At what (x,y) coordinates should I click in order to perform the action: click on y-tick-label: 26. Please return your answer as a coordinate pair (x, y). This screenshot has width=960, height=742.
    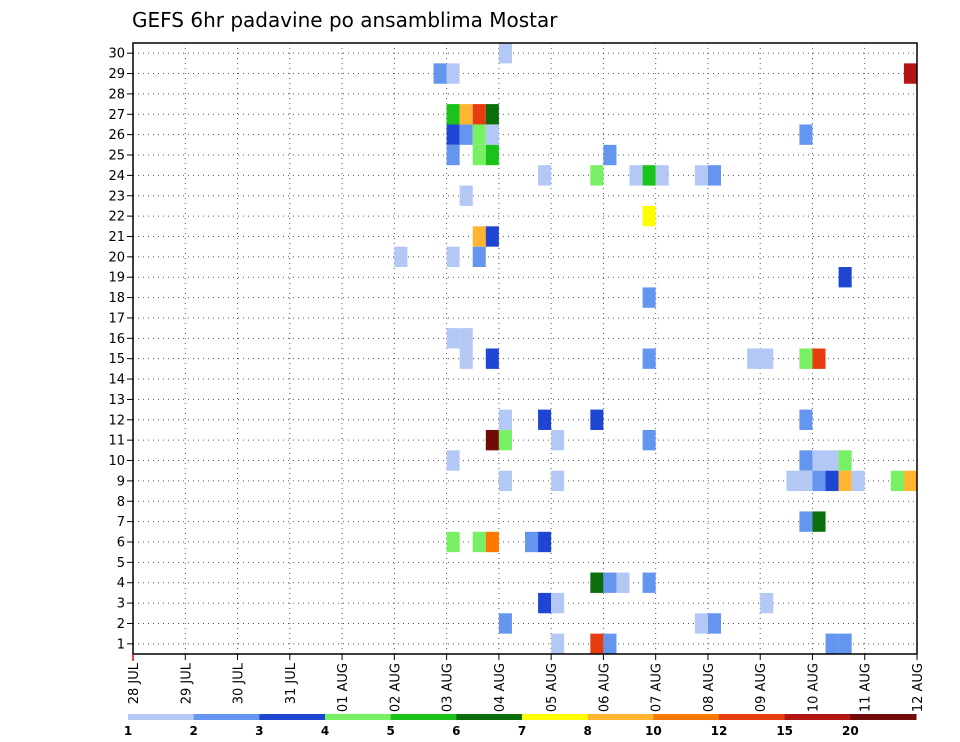
    Looking at the image, I should click on (116, 135).